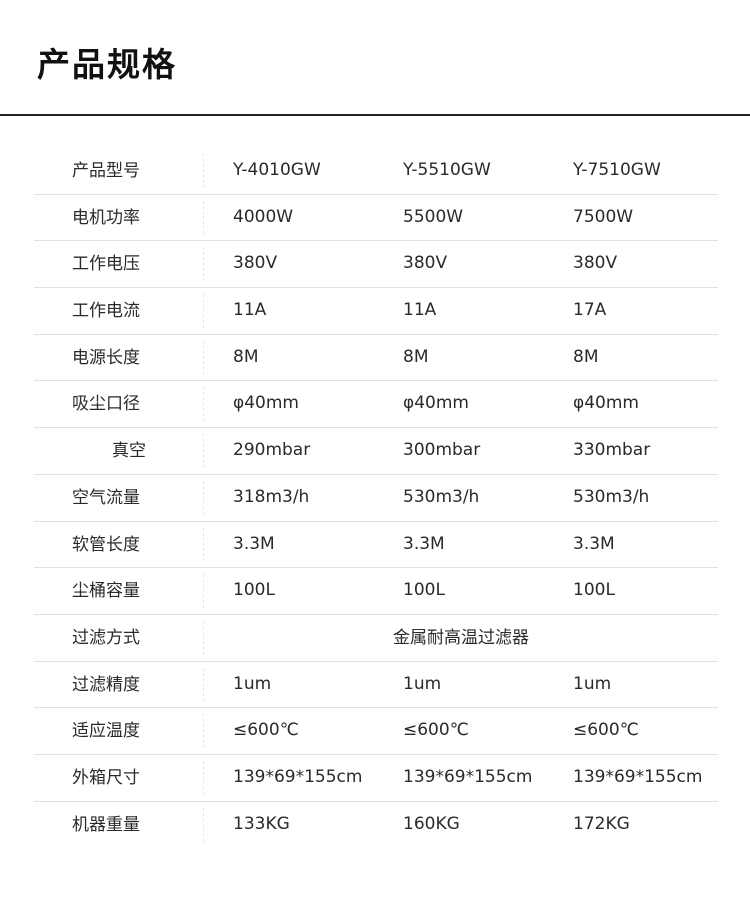 This screenshot has height=897, width=750. What do you see at coordinates (431, 823) in the screenshot?
I see `spec-value: 160KG` at bounding box center [431, 823].